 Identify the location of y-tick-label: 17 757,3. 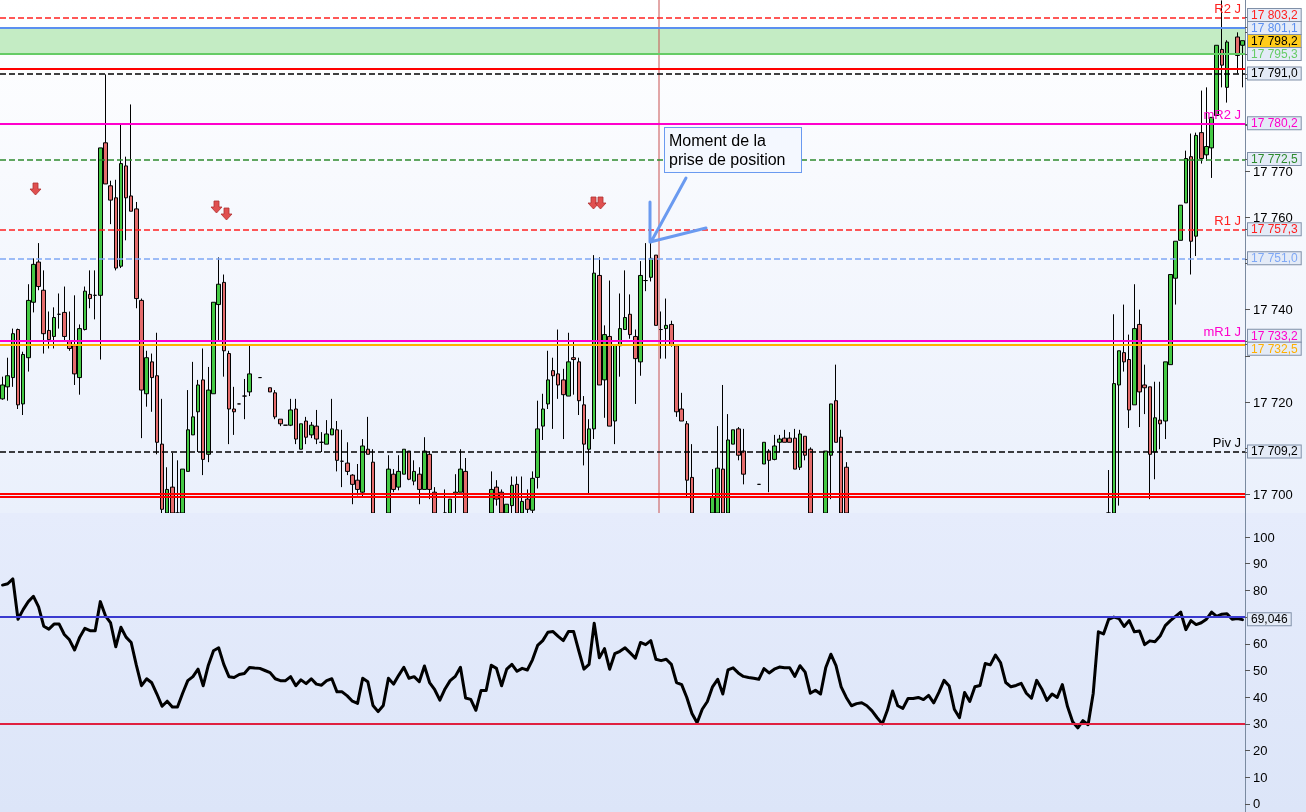
(1275, 229).